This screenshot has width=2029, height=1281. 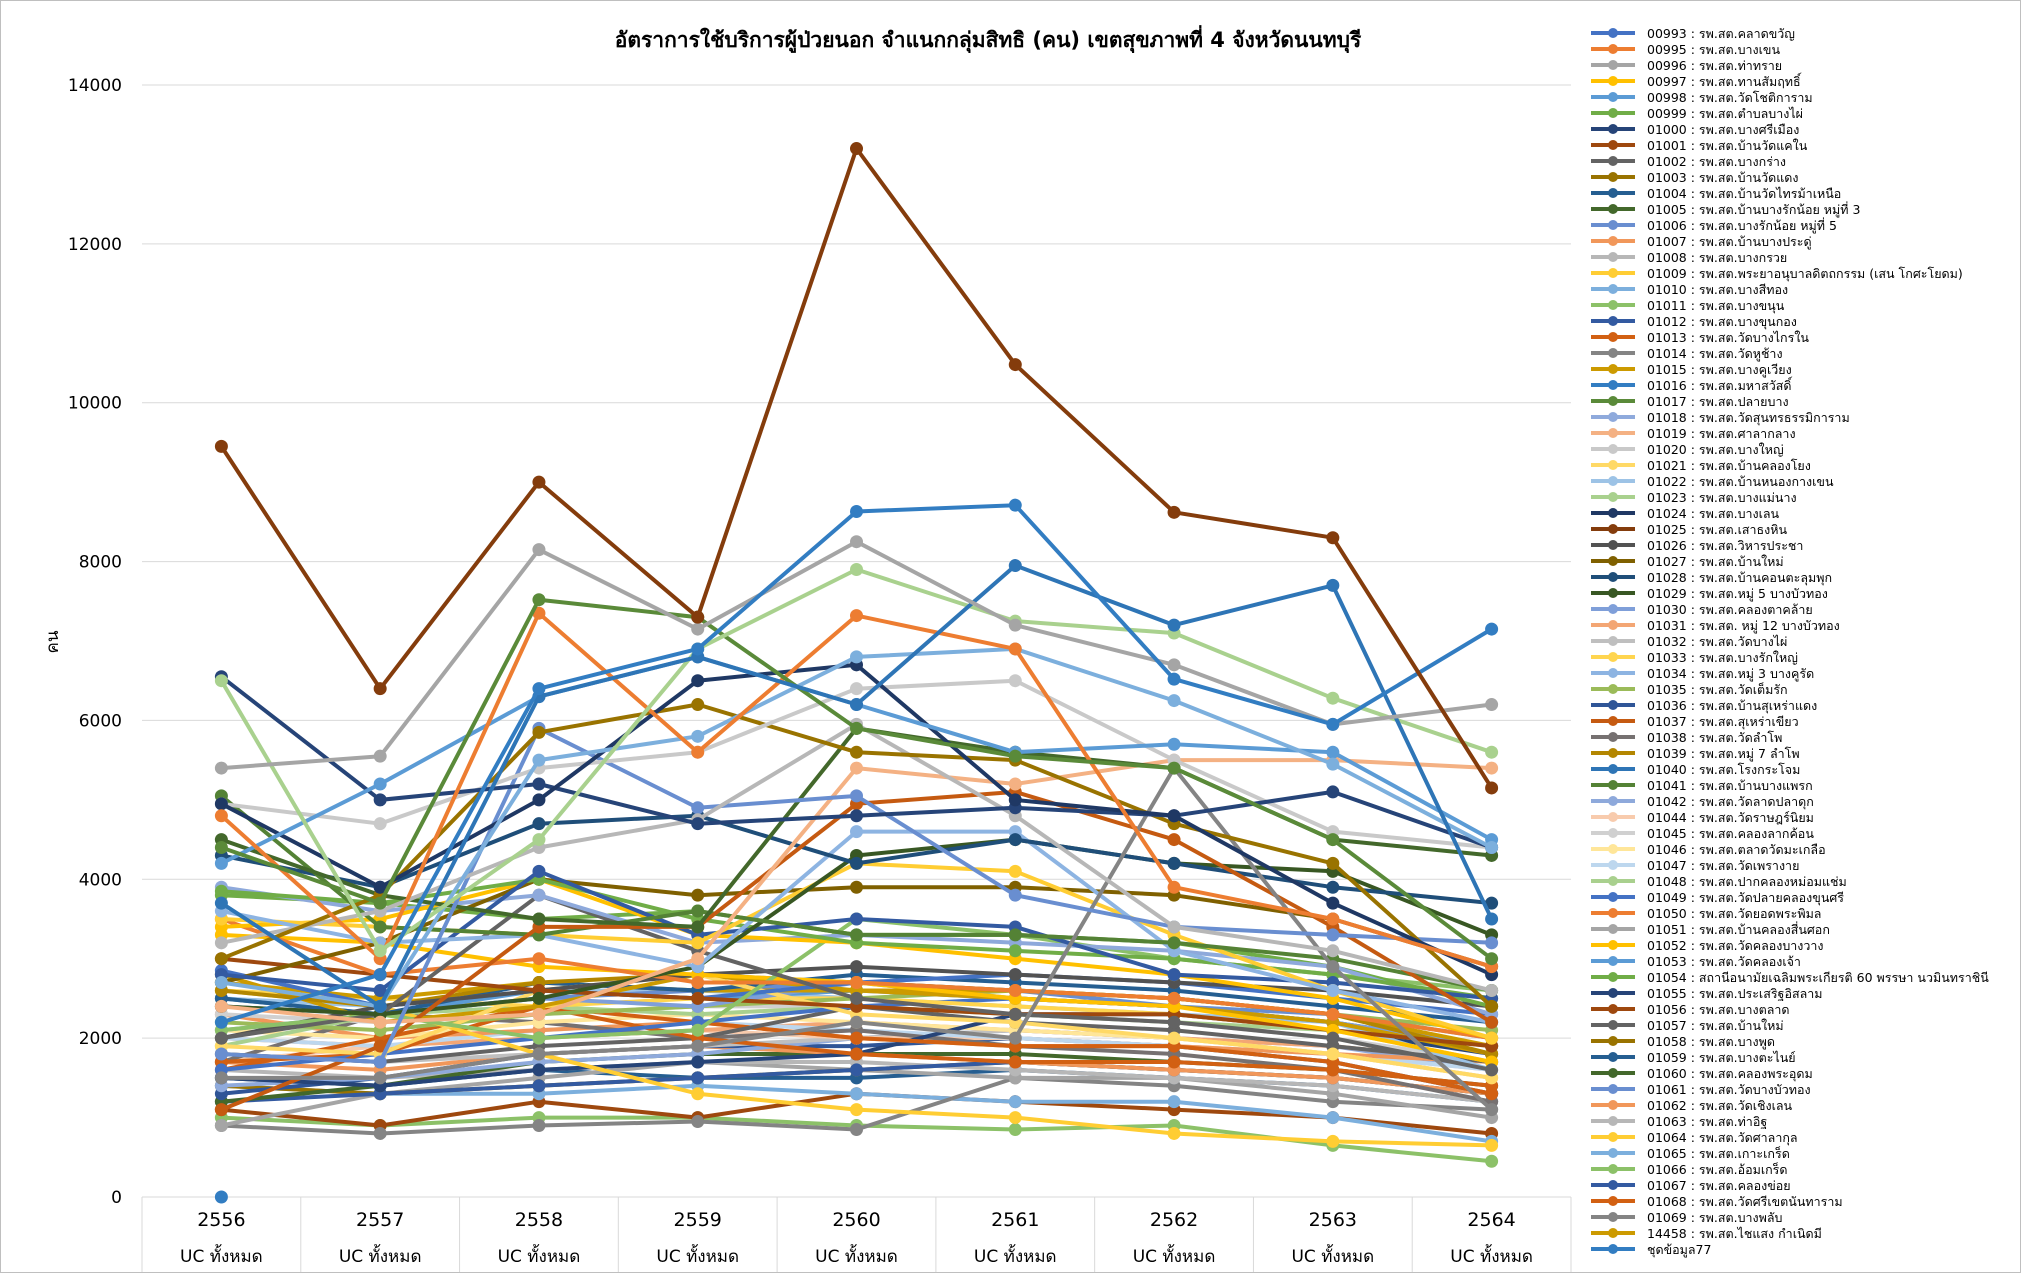 I want to click on legend-item: 01011 : รพ.สต.บางขนุน, so click(x=1688, y=306).